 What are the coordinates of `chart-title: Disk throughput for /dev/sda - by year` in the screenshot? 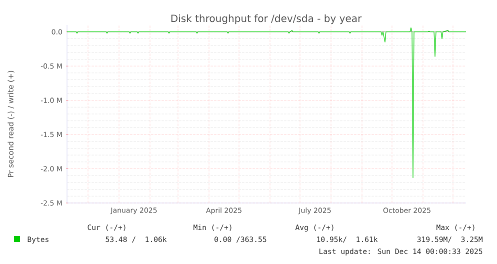 It's located at (266, 19).